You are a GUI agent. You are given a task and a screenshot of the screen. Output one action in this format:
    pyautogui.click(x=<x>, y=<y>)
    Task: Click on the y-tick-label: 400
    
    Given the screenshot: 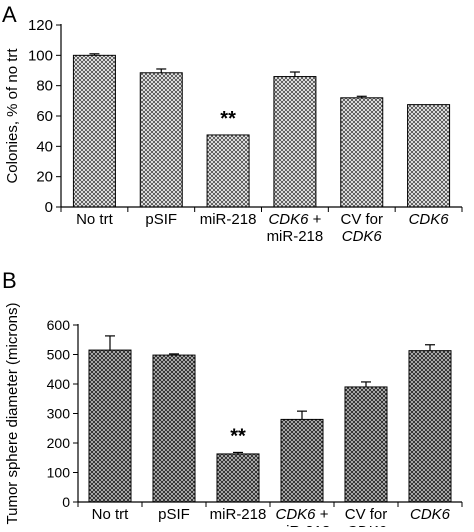 What is the action you would take?
    pyautogui.click(x=59, y=384)
    